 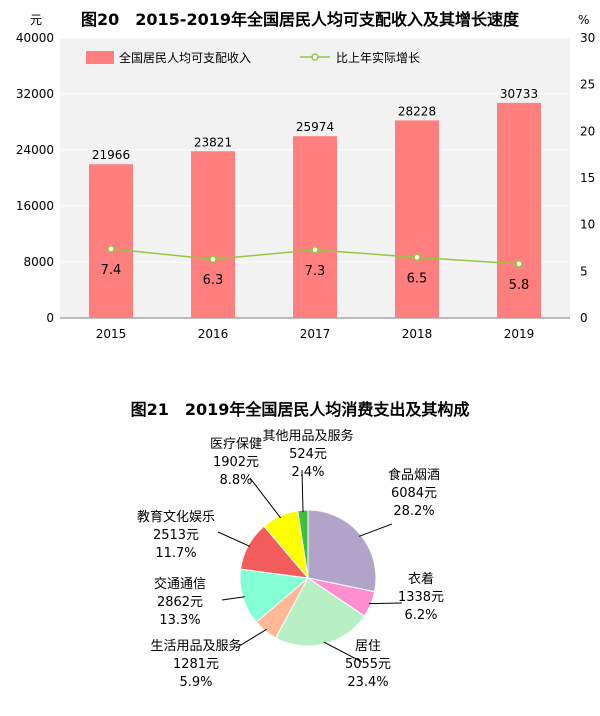 I want to click on slice-name-label: 食品烟酒, so click(x=414, y=475).